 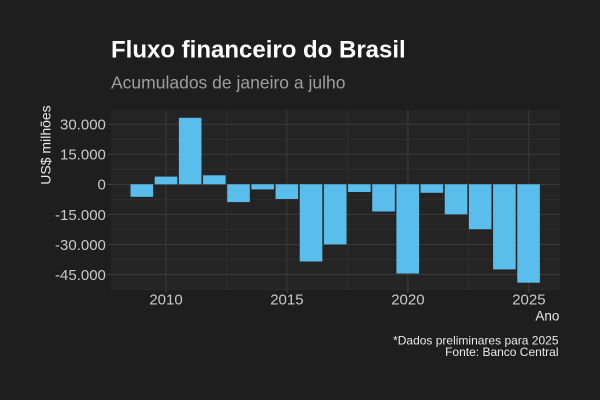 I want to click on svg-text: US$ milhões, so click(x=46, y=144).